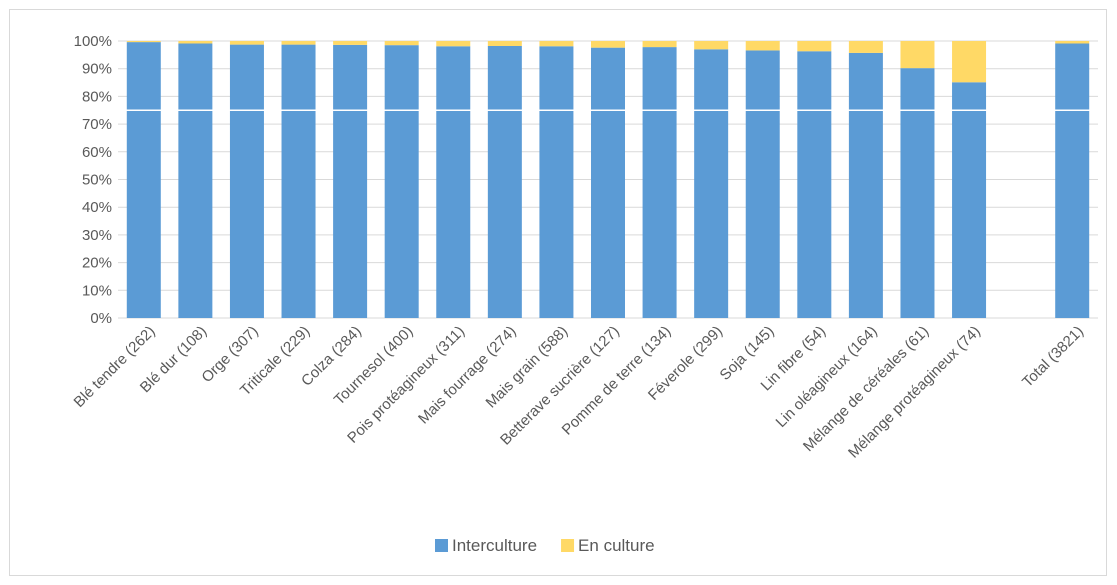 The image size is (1117, 585). What do you see at coordinates (1053, 357) in the screenshot?
I see `x-category-label: Total (3821)` at bounding box center [1053, 357].